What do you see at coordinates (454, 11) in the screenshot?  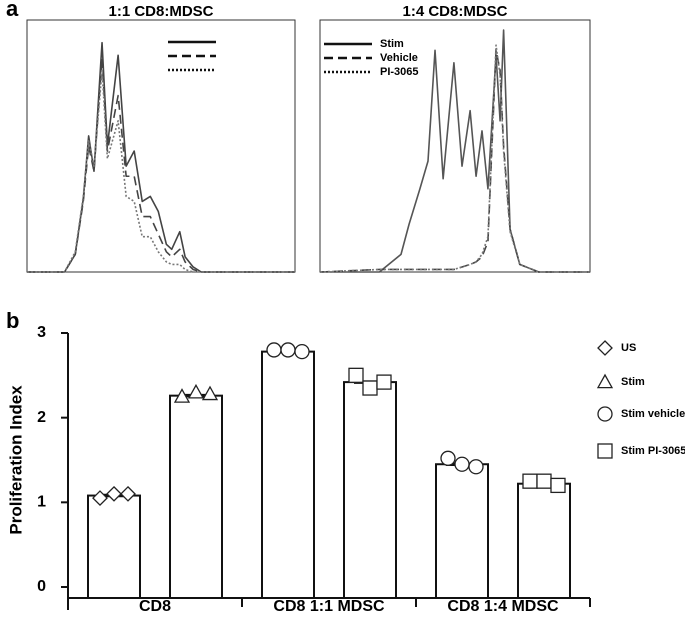 I see `panel-title: 1:4 CD8:MDSC` at bounding box center [454, 11].